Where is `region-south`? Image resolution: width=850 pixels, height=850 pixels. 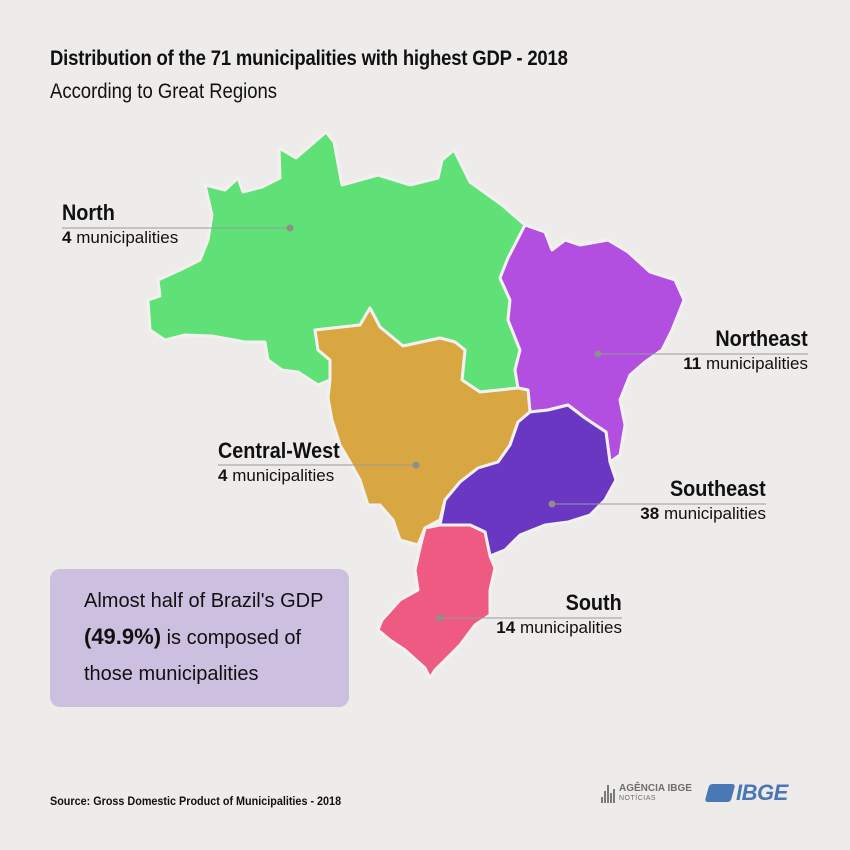
region-south is located at coordinates (436, 601).